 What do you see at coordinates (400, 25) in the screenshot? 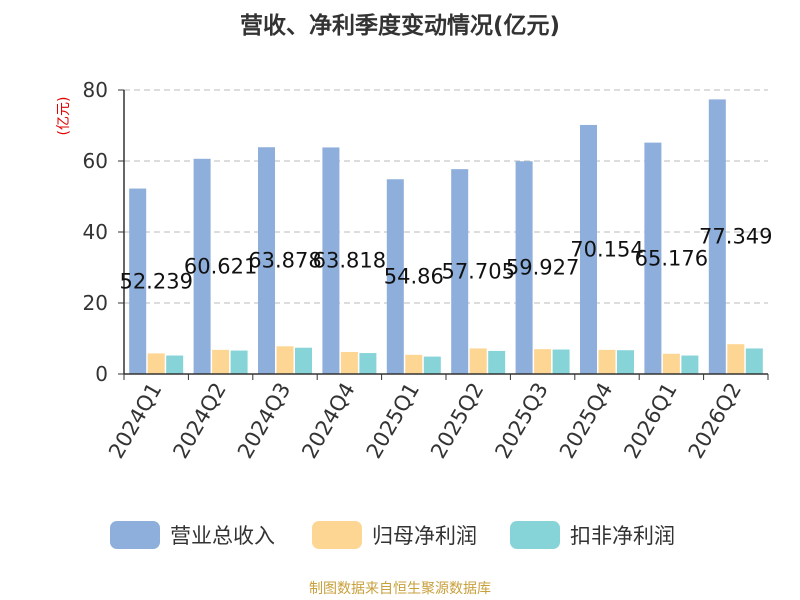
I see `chart-title: 营收、净利季度变动情况(亿元)` at bounding box center [400, 25].